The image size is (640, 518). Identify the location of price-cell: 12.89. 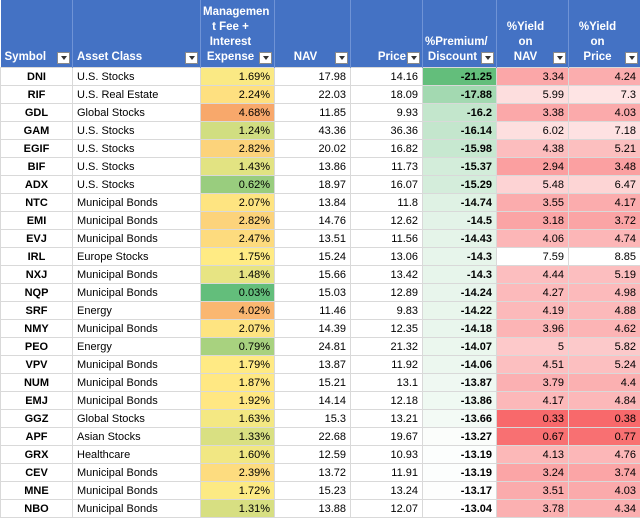
(387, 293).